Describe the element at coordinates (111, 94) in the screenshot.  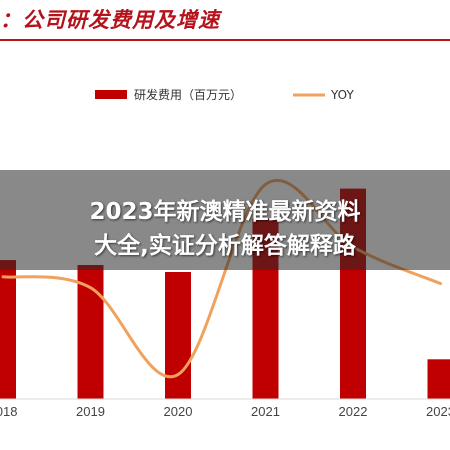
I see `legend-bar-swatch` at that location.